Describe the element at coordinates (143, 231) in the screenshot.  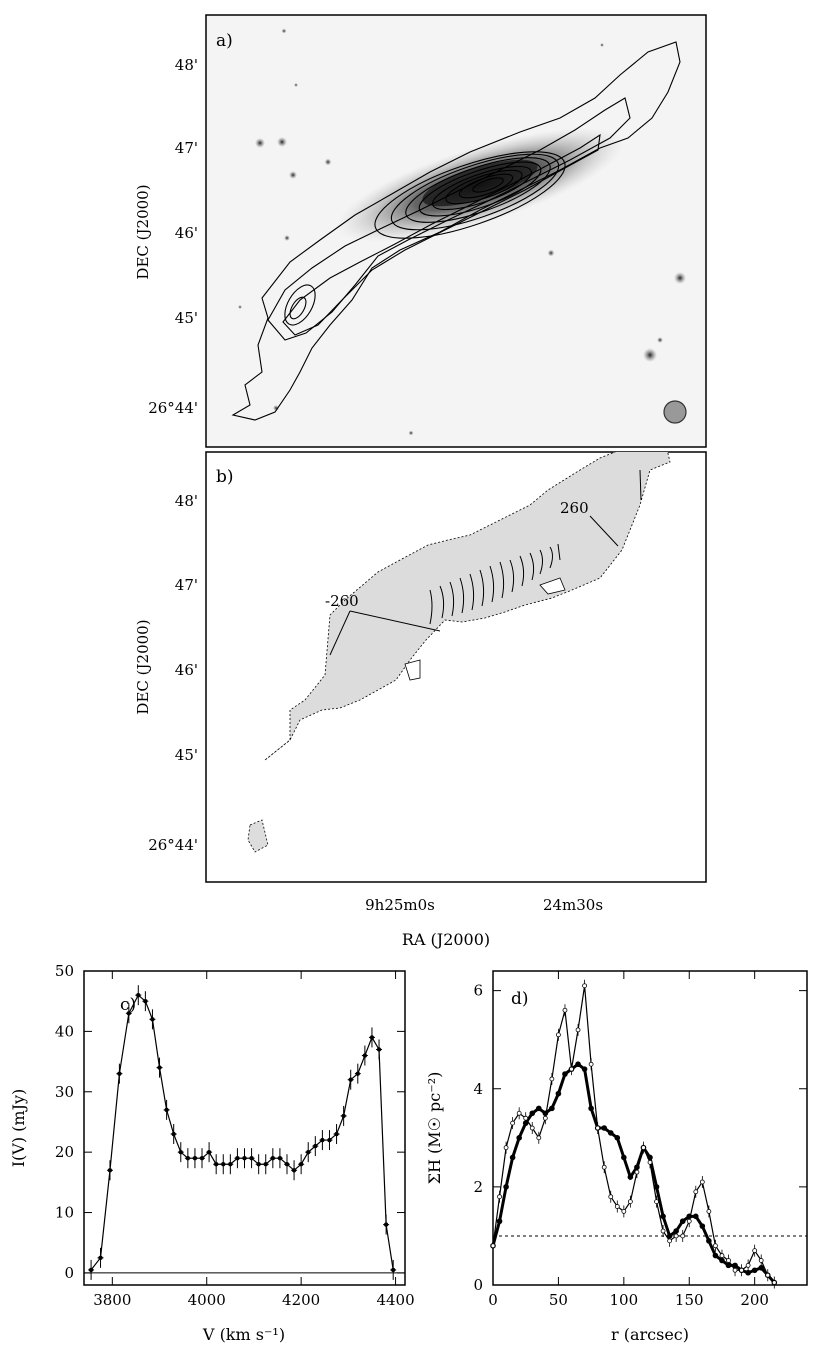
I see `panel-a-ylabel: DEC (J2000)` at that location.